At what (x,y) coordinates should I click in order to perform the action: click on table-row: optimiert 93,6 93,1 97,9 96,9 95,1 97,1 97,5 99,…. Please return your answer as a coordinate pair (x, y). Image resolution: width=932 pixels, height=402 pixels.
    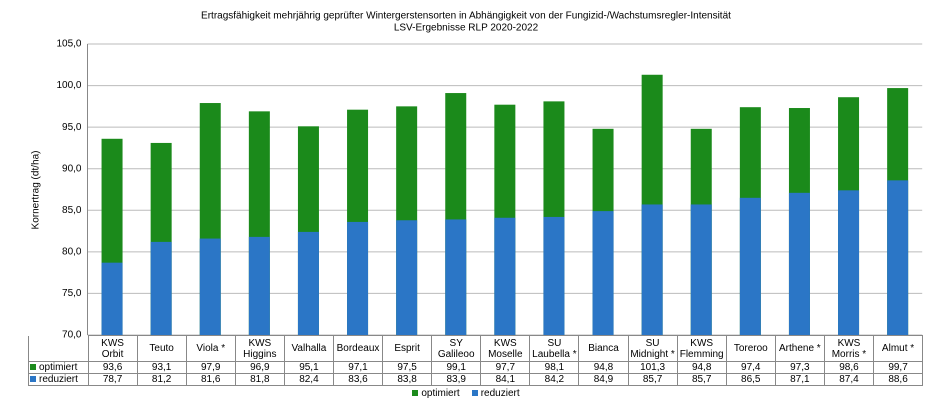
    Looking at the image, I should click on (476, 367).